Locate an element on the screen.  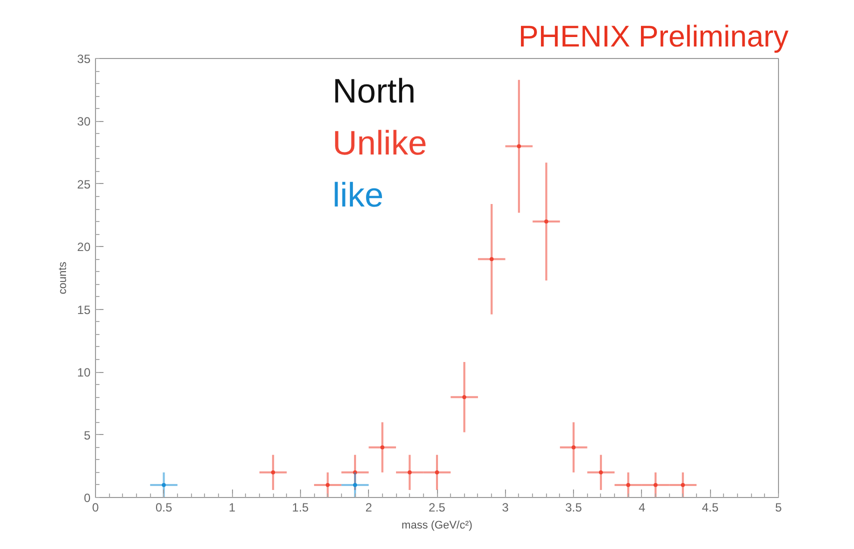
y-tick-label: 25 is located at coordinates (84, 184).